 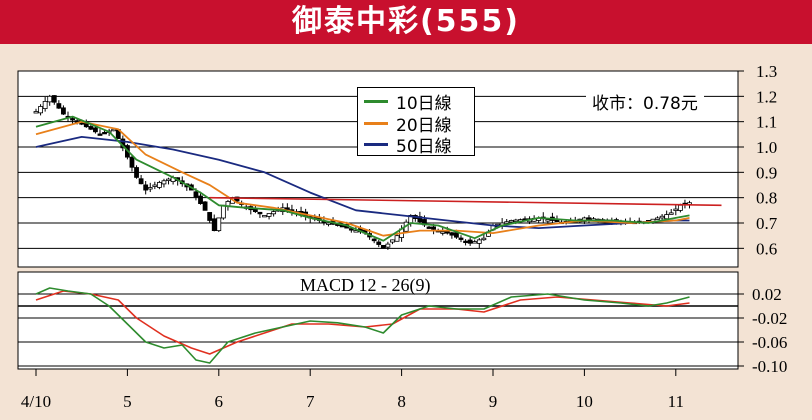 What do you see at coordinates (645, 101) in the screenshot?
I see `close-price-label: 收市：0.78元` at bounding box center [645, 101].